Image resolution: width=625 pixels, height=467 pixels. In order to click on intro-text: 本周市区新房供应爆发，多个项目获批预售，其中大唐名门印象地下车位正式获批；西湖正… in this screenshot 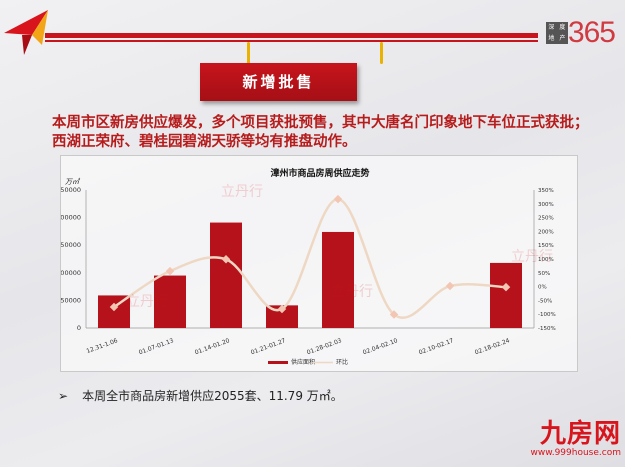, I will do `click(320, 132)`.